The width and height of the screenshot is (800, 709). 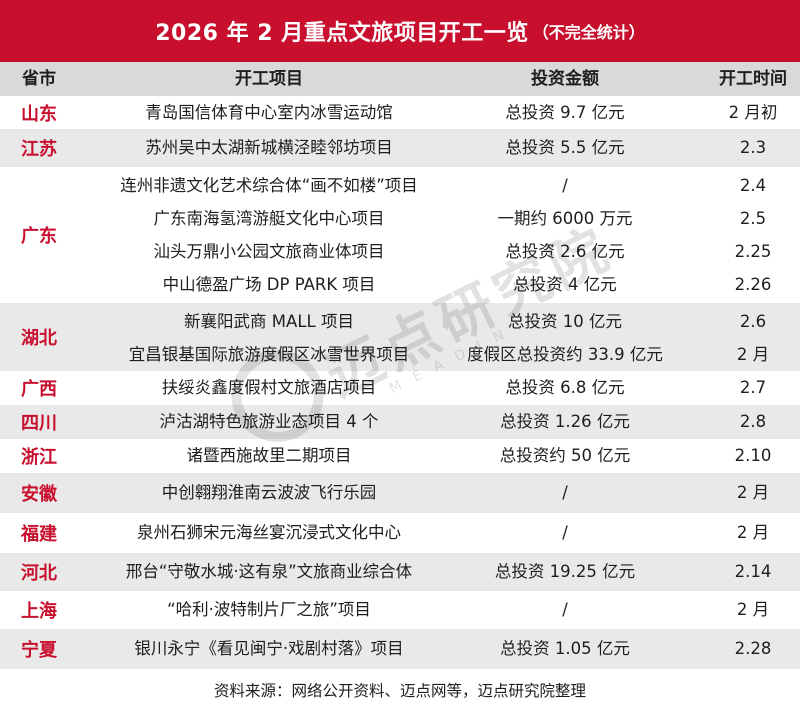 I want to click on table-row: 青岛国信体育中心室内冰雪运动馆 总投资 9.7 亿元 2 月初, so click(x=439, y=112).